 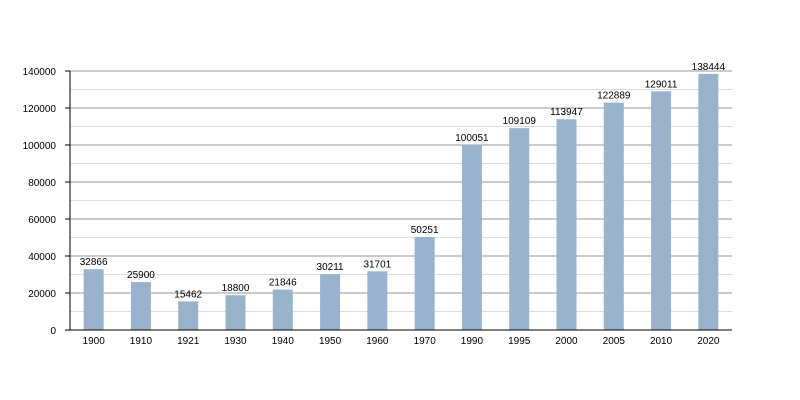 I want to click on bar-1910, so click(x=140, y=306).